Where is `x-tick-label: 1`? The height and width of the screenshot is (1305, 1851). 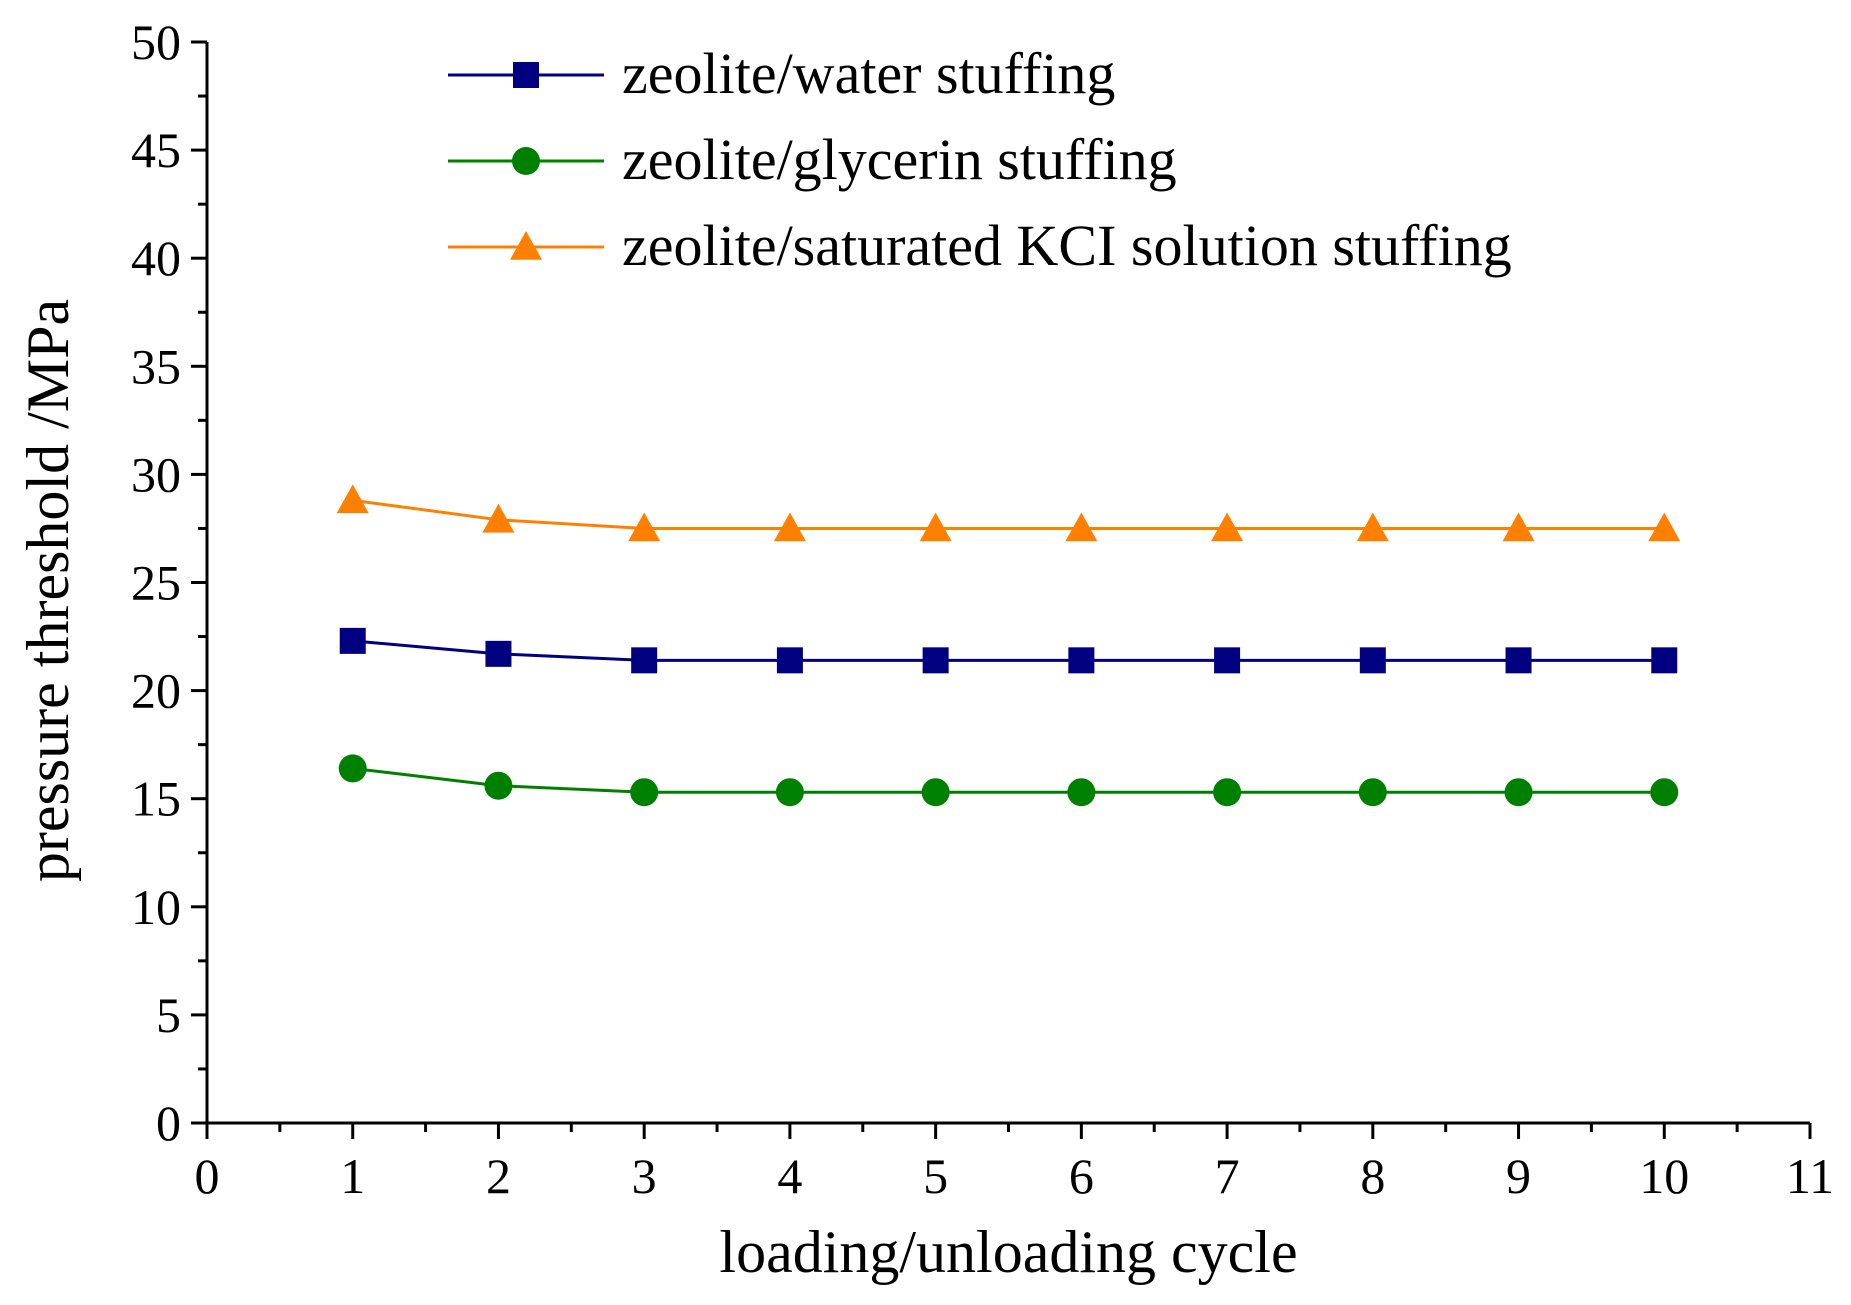 x-tick-label: 1 is located at coordinates (352, 1176).